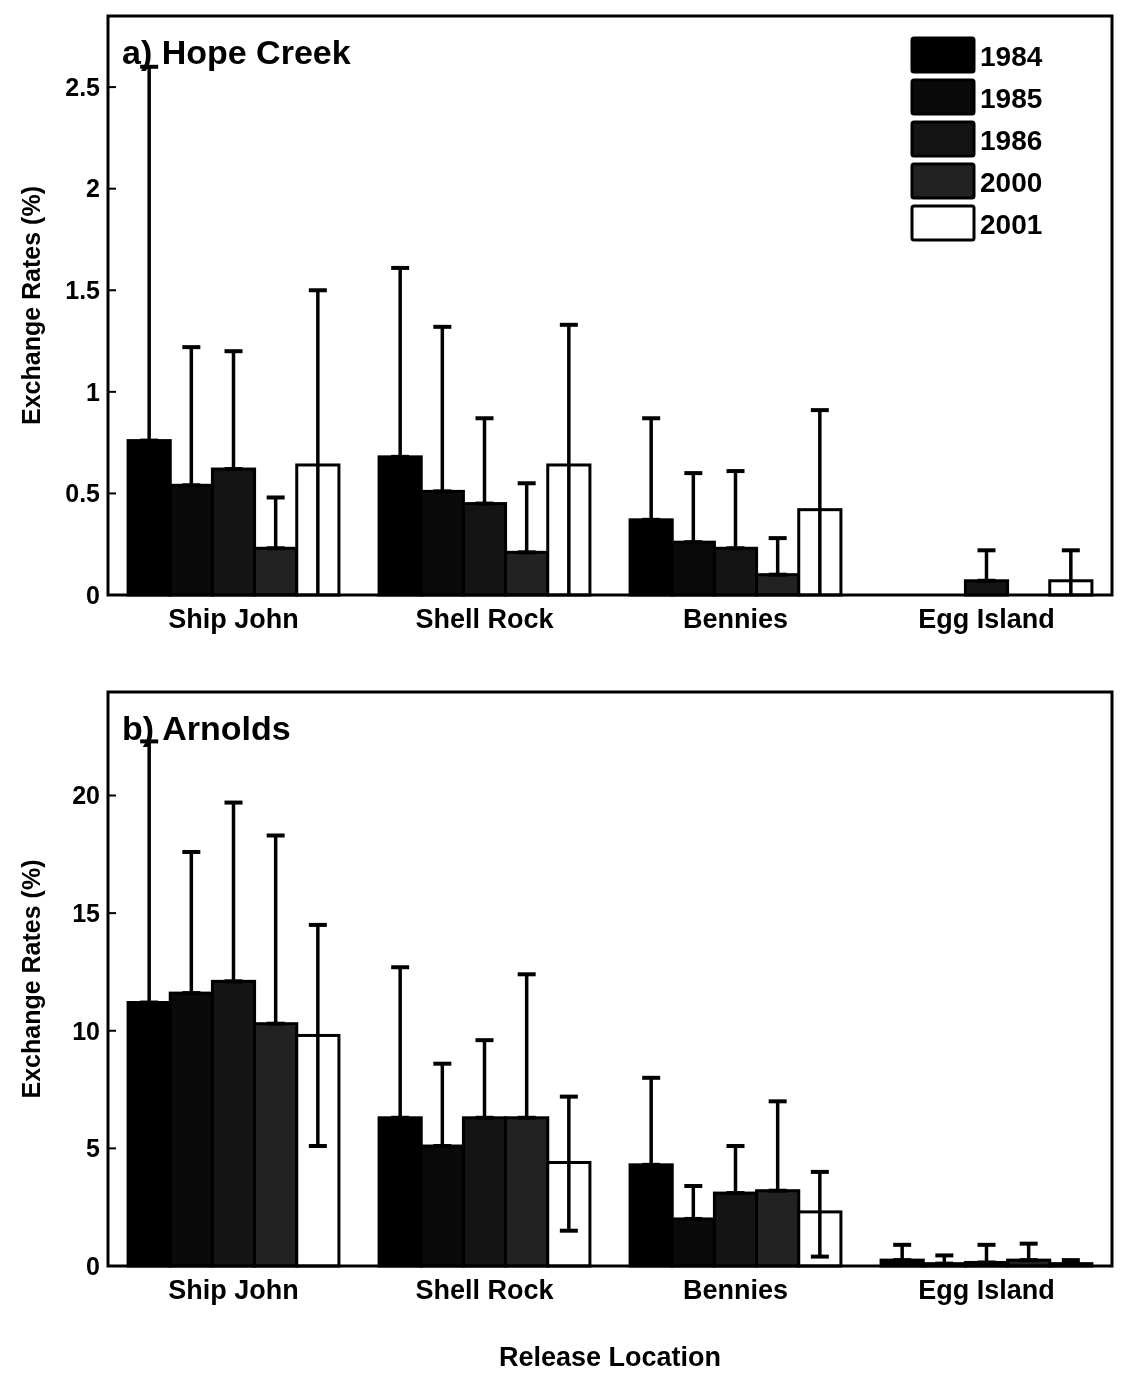 The width and height of the screenshot is (1124, 1376). Describe the element at coordinates (86, 1030) in the screenshot. I see `y-tick-label: 10` at that location.